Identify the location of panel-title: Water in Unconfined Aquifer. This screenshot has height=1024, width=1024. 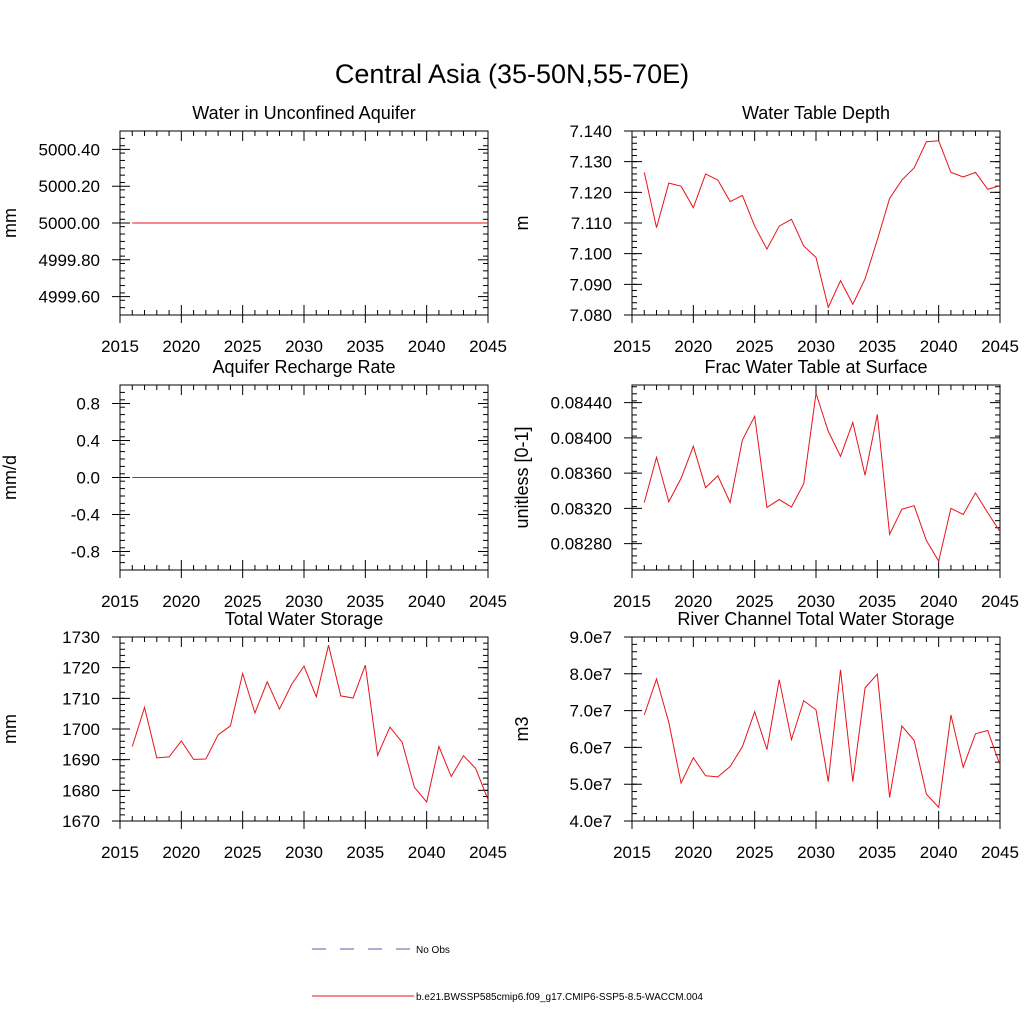
(303, 113).